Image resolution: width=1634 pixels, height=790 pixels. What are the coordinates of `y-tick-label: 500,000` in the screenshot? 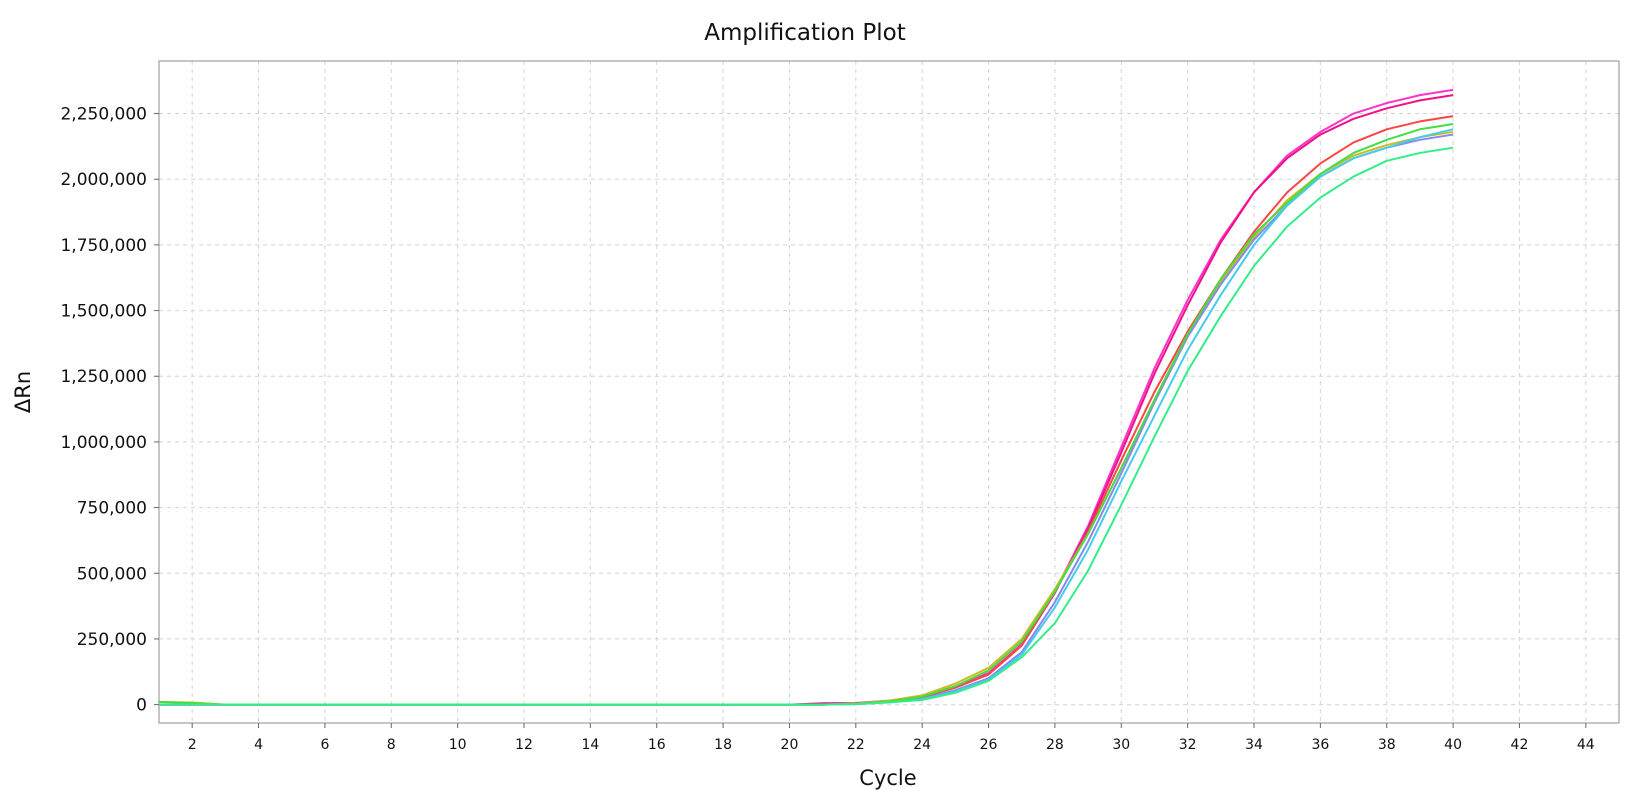 It's located at (112, 574).